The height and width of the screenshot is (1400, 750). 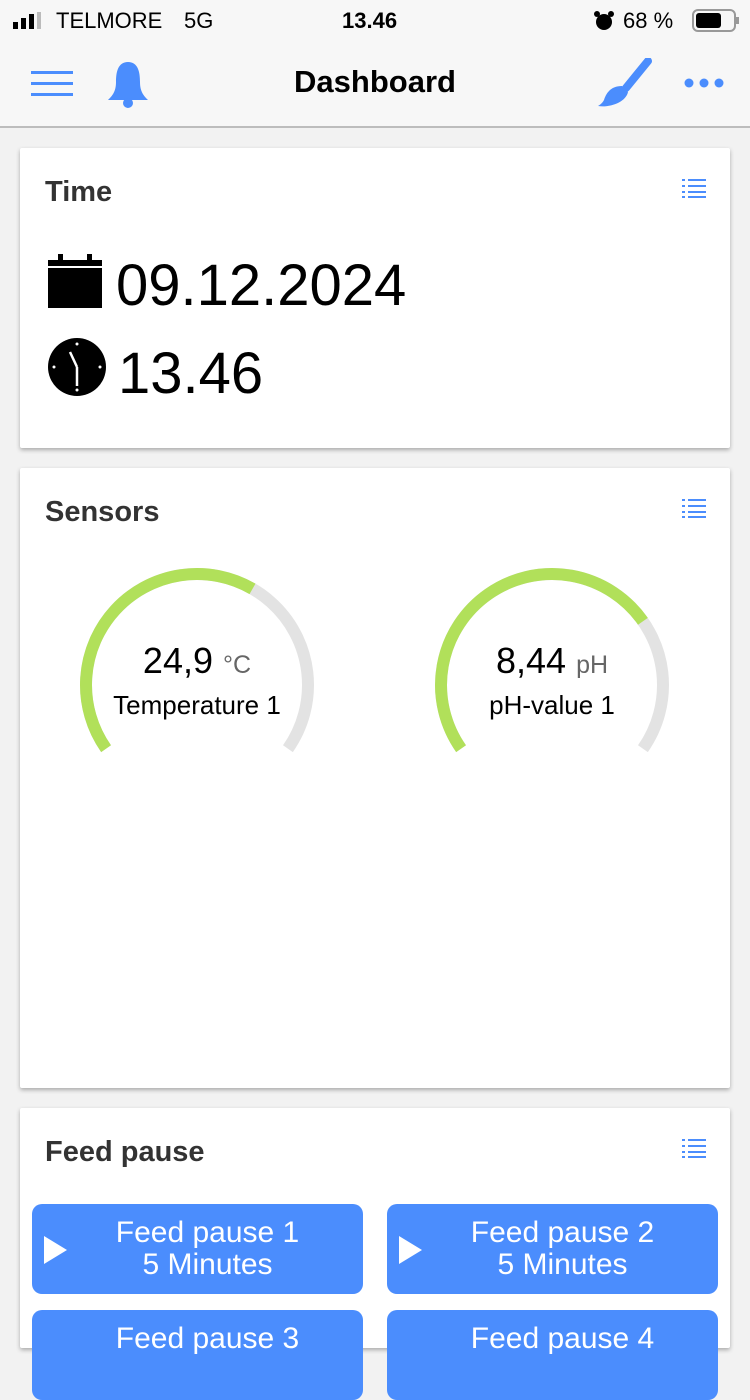 What do you see at coordinates (370, 20) in the screenshot?
I see `clock: 13.46` at bounding box center [370, 20].